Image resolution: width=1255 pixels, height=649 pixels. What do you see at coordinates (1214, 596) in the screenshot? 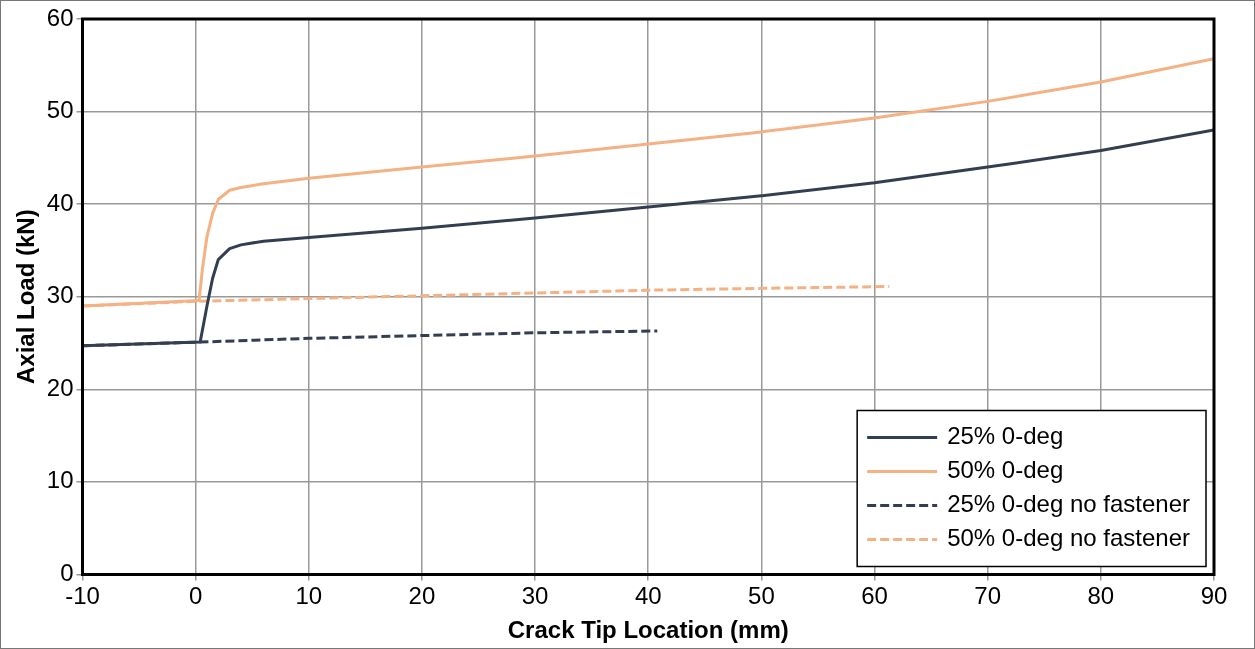
I see `x-tick-label: 90` at bounding box center [1214, 596].